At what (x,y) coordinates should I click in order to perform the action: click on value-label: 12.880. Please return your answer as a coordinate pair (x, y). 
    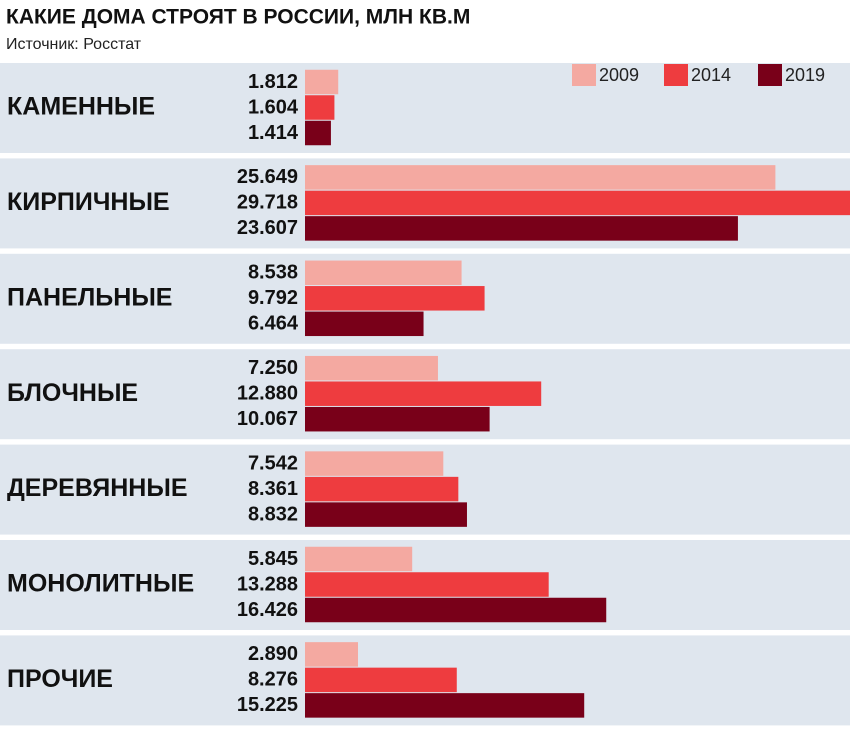
    Looking at the image, I should click on (267, 393).